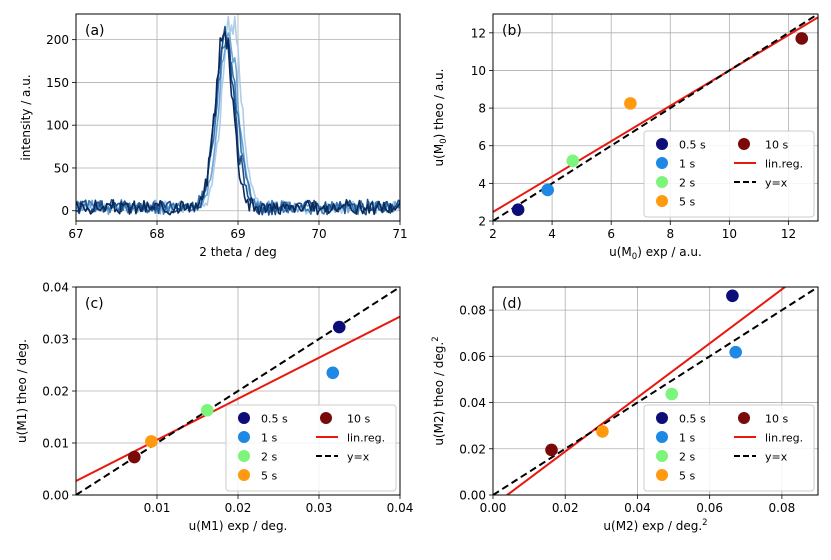  What do you see at coordinates (646, 391) in the screenshot?
I see `regression-line` at bounding box center [646, 391].